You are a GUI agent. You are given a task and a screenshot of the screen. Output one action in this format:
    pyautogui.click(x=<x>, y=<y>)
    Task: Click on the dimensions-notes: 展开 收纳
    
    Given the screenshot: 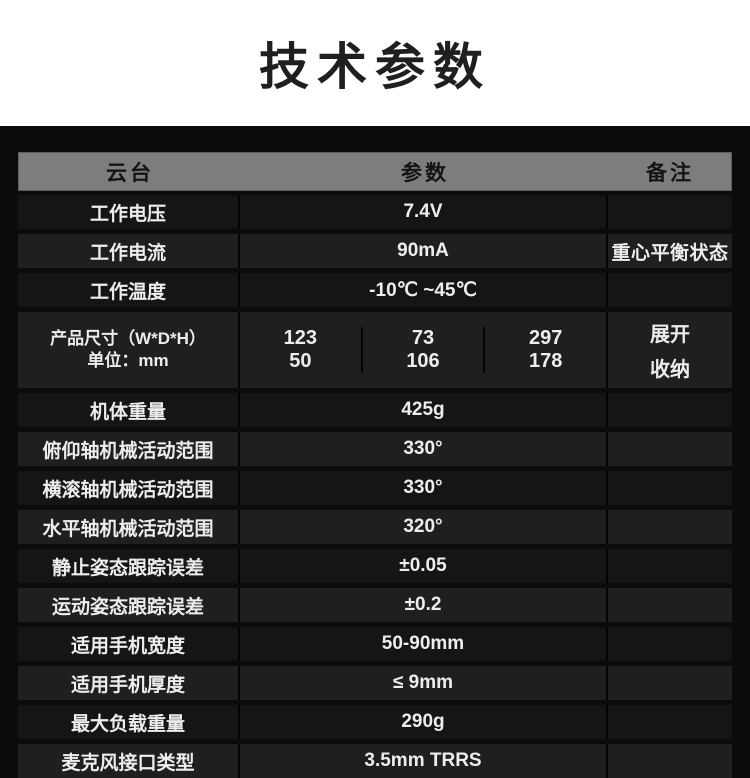 What is the action you would take?
    pyautogui.click(x=670, y=350)
    